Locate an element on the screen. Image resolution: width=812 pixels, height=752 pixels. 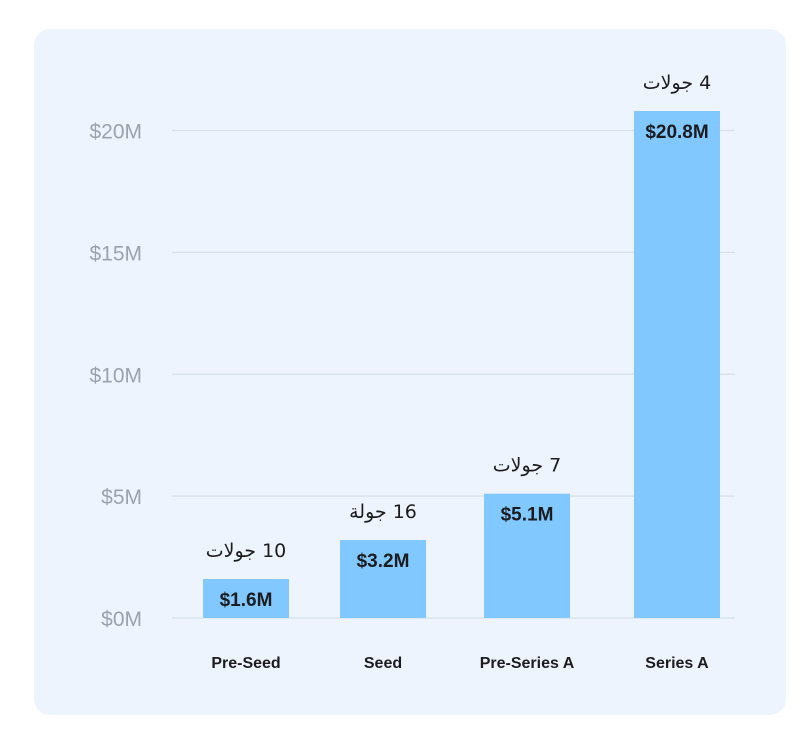
y-axis-ticks: $0M $5M $10M $15M $20M is located at coordinates (115, 376).